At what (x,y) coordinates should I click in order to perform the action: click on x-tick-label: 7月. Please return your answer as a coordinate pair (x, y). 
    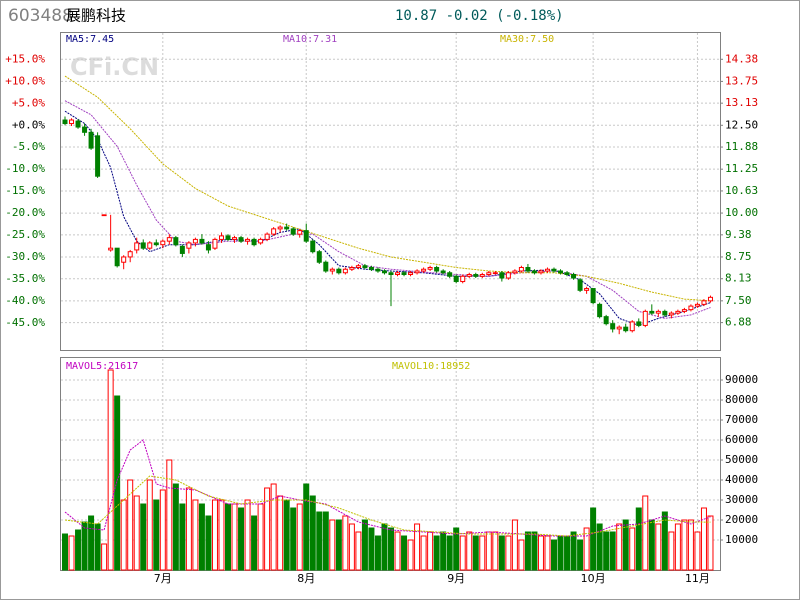
    Looking at the image, I should click on (163, 578).